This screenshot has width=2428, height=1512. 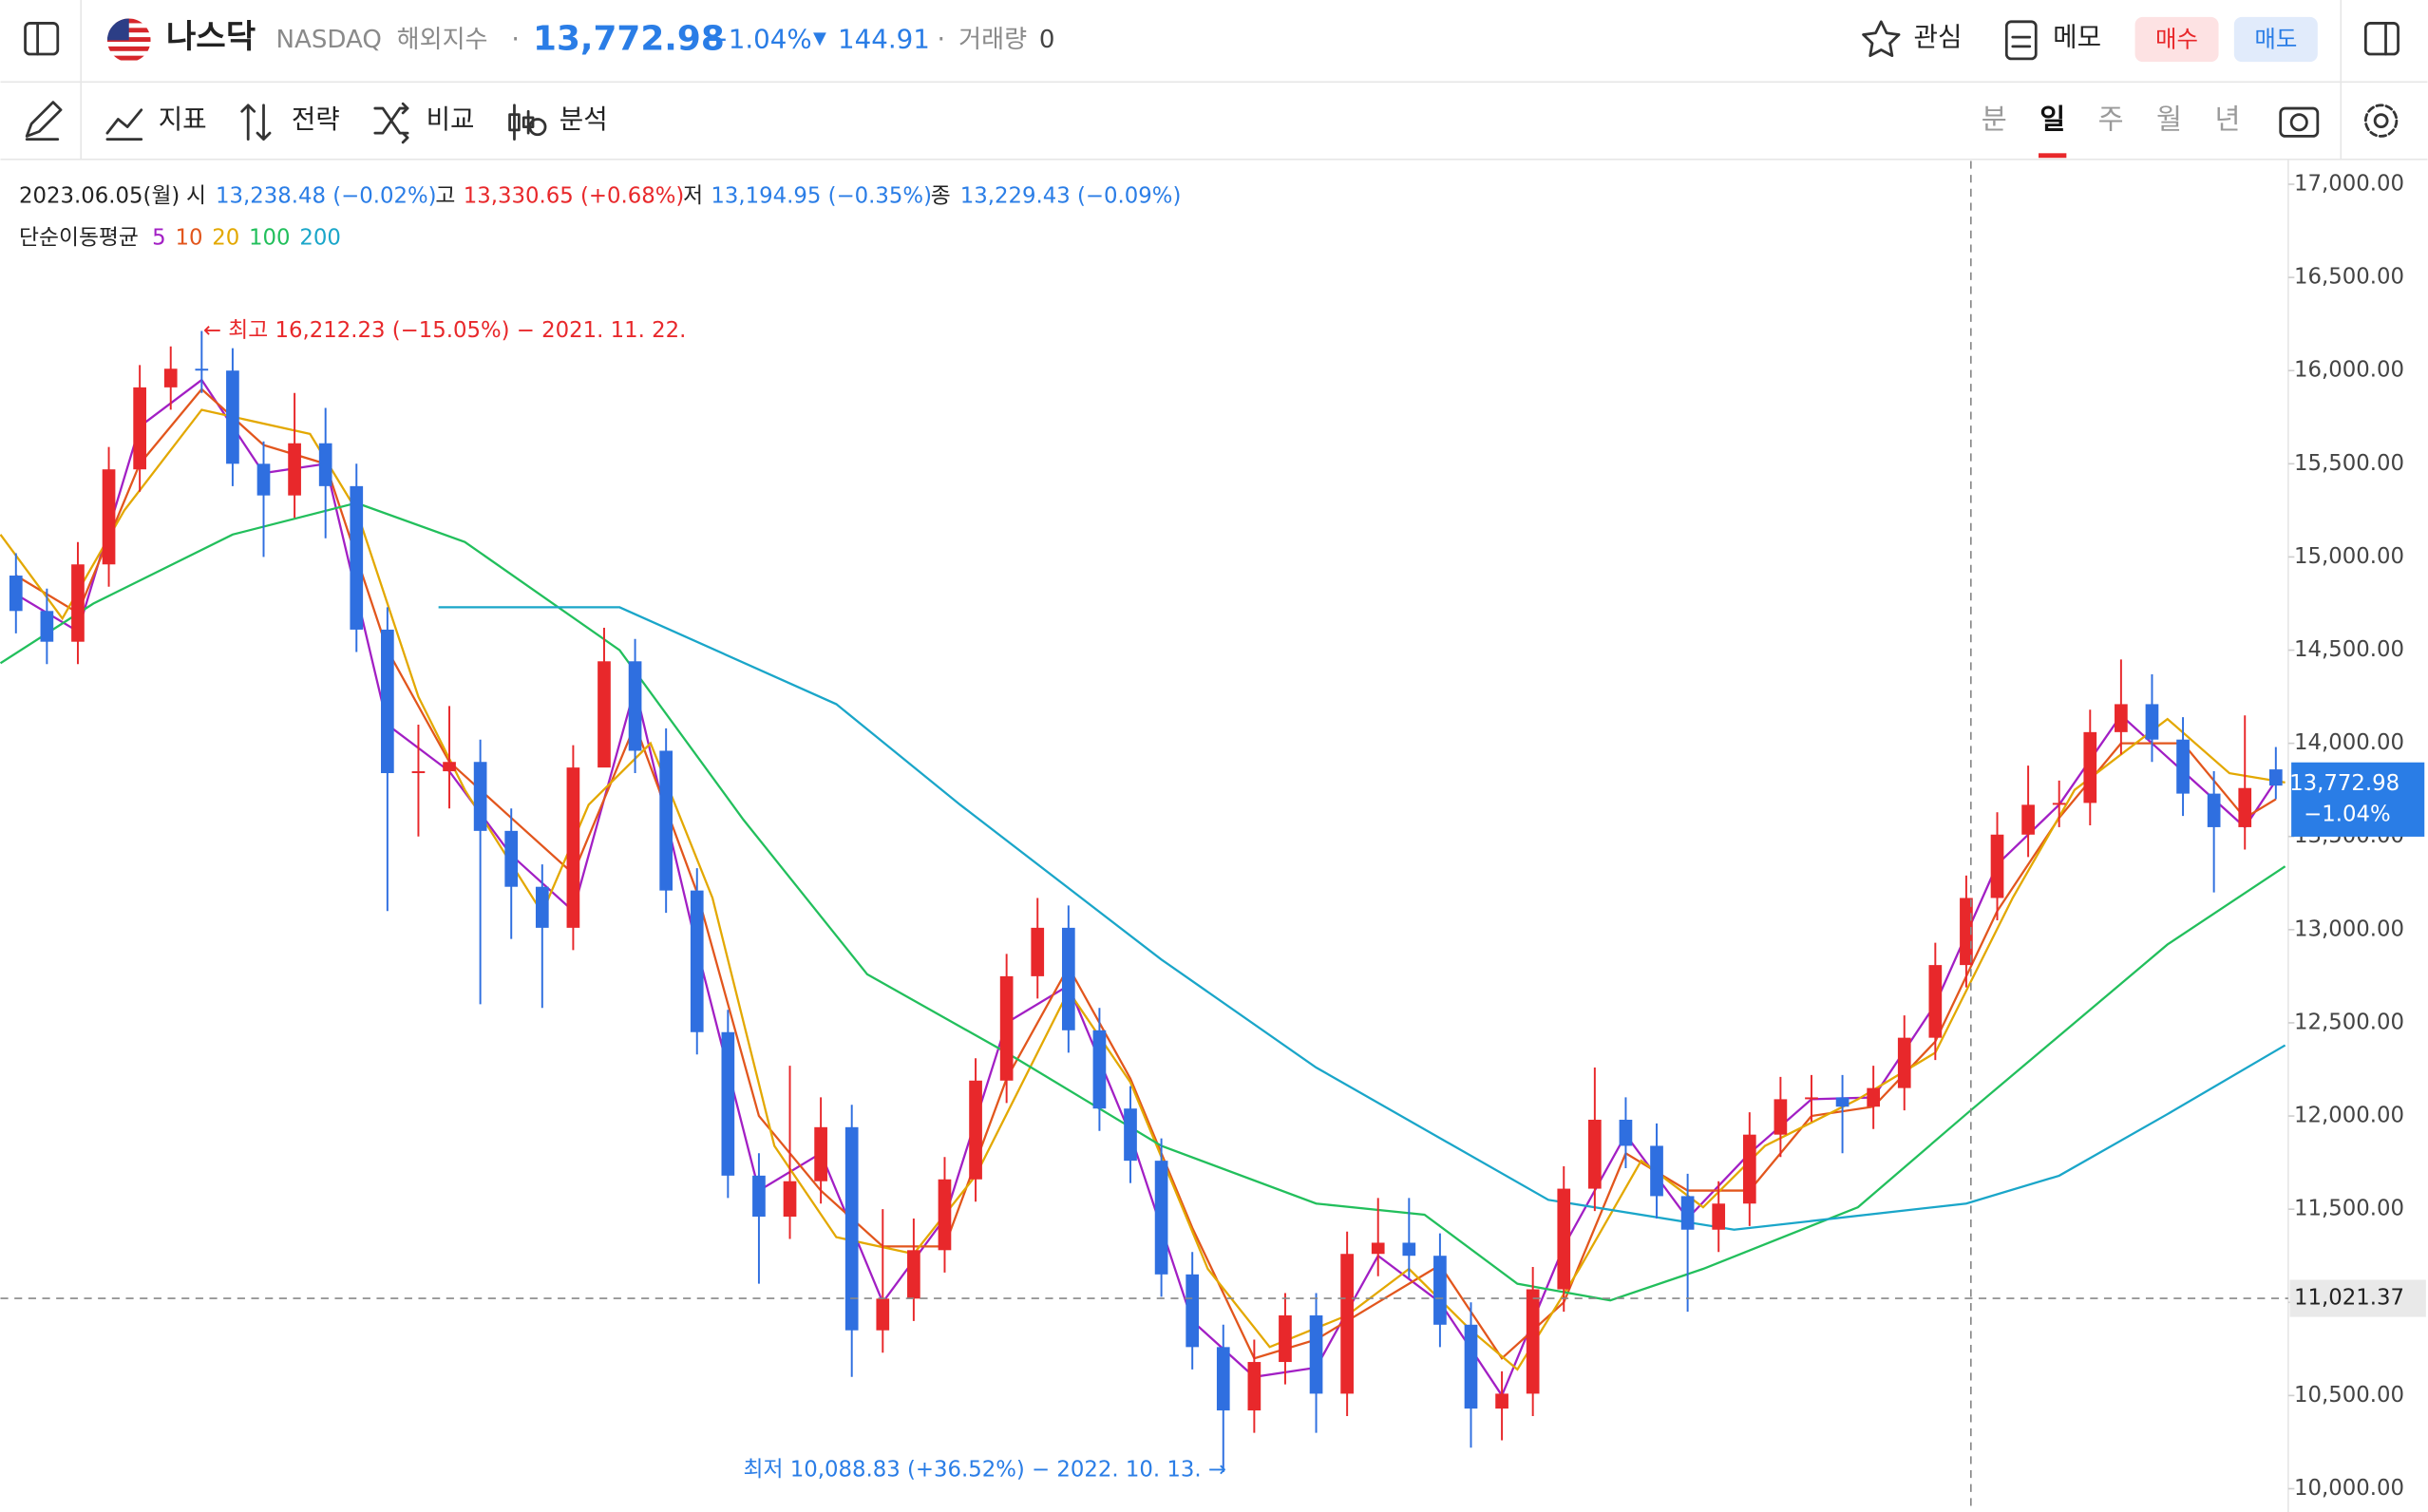 What do you see at coordinates (2052, 120) in the screenshot?
I see `period-label: 일` at bounding box center [2052, 120].